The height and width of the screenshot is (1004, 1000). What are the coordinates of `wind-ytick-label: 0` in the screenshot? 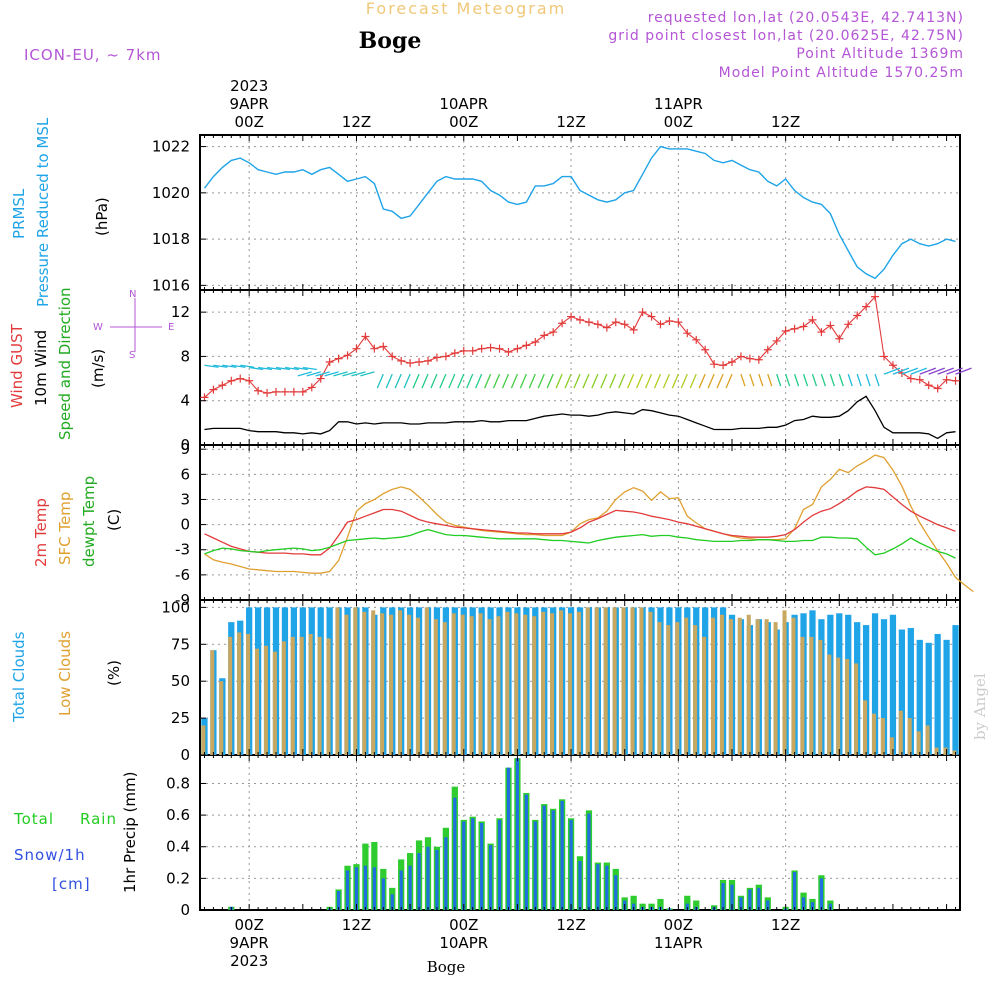 It's located at (185, 445).